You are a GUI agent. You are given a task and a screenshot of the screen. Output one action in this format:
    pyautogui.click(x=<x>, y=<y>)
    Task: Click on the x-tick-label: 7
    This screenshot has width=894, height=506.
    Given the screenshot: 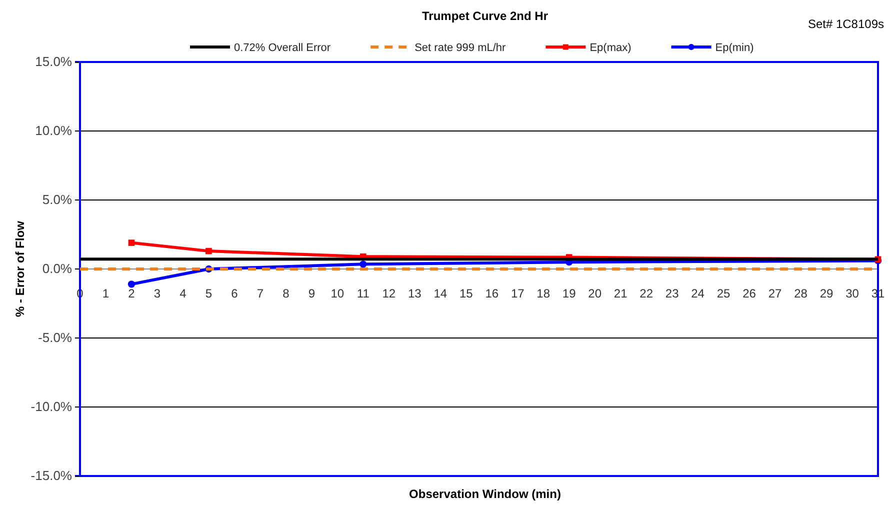 What is the action you would take?
    pyautogui.click(x=260, y=293)
    